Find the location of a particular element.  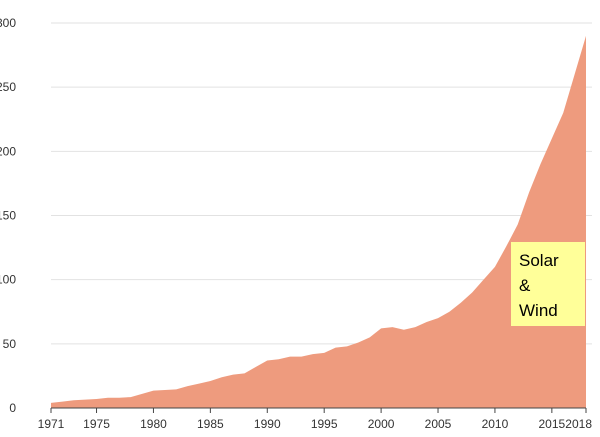

y-tick-label: 100 is located at coordinates (8, 280).